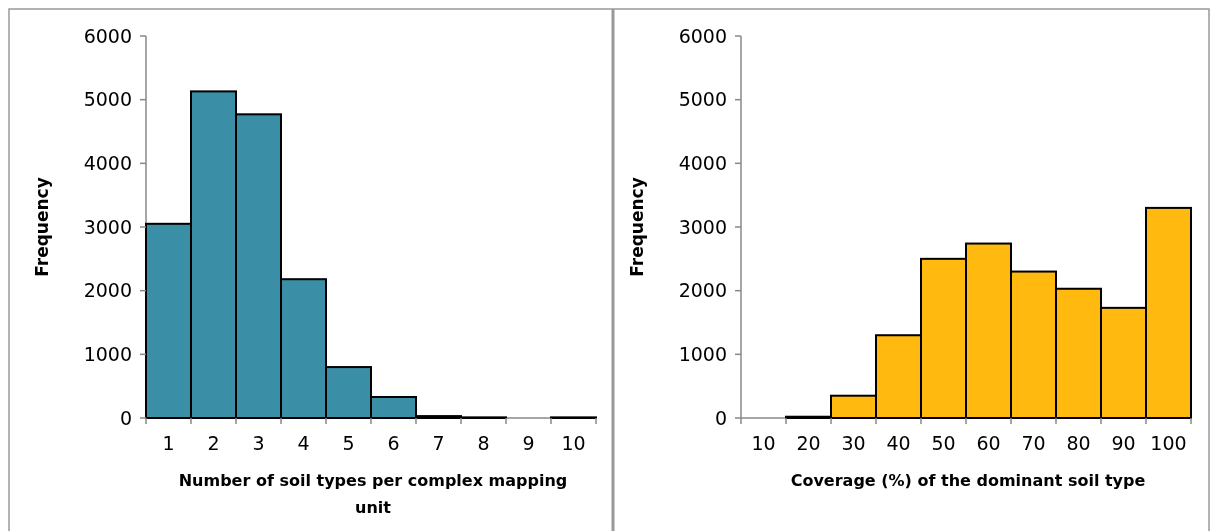  What do you see at coordinates (528, 443) in the screenshot?
I see `x-tick-label: 9` at bounding box center [528, 443].